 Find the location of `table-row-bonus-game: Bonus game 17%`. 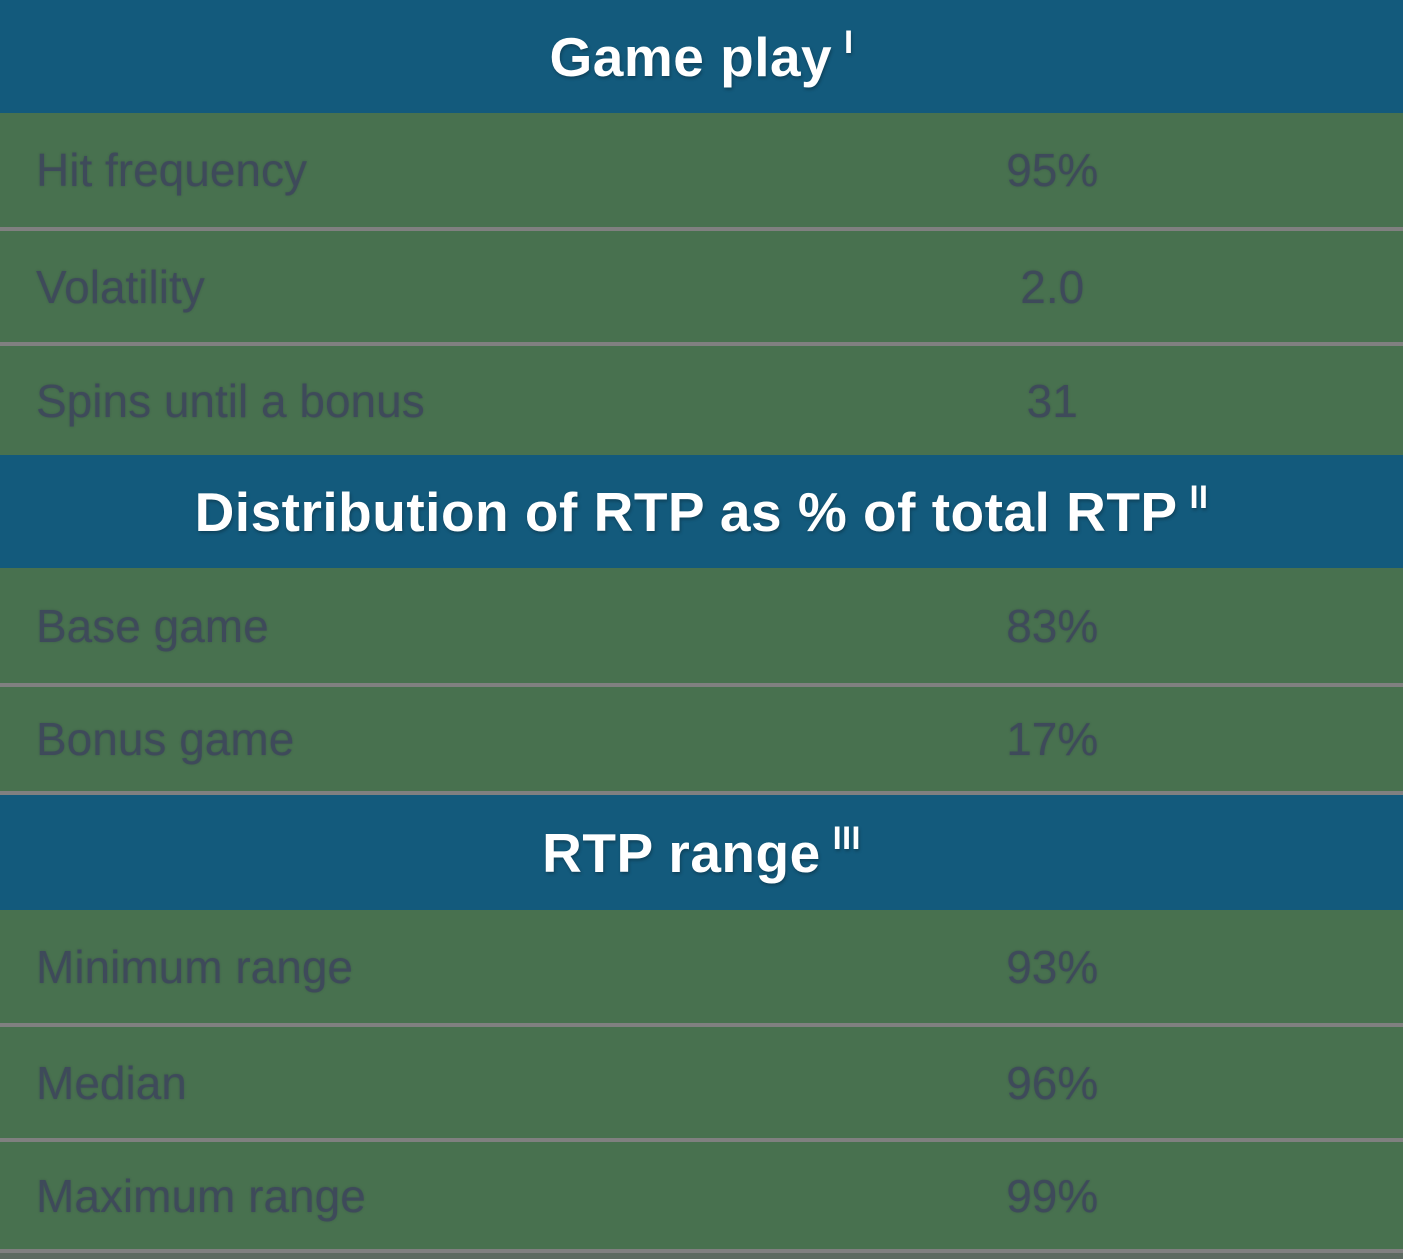

table-row-bonus-game: Bonus game 17% is located at coordinates (701, 739).